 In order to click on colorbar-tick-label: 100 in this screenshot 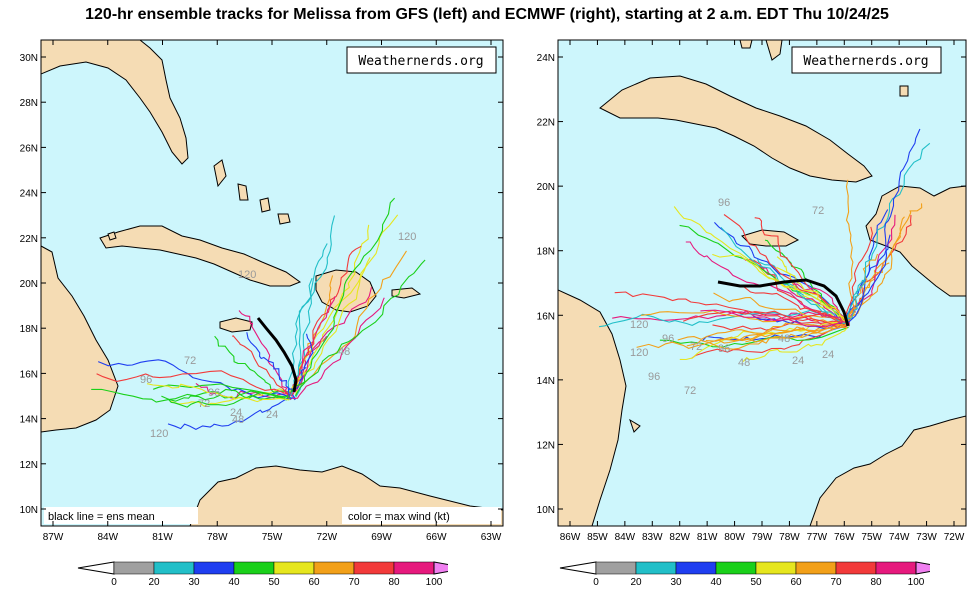, I will do `click(916, 581)`.